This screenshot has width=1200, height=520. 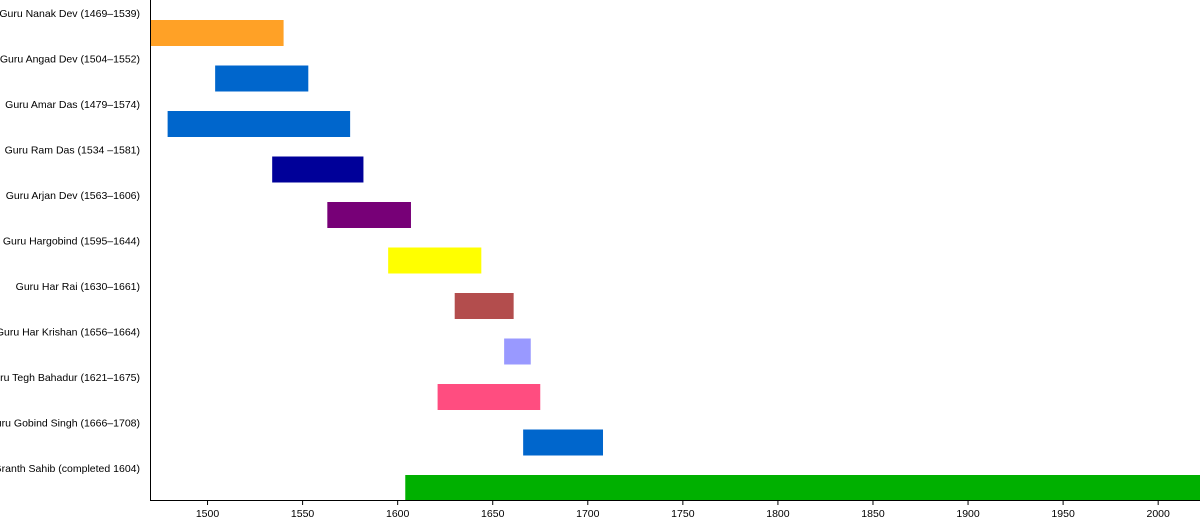 I want to click on x-tick-label: 1950, so click(x=1063, y=514).